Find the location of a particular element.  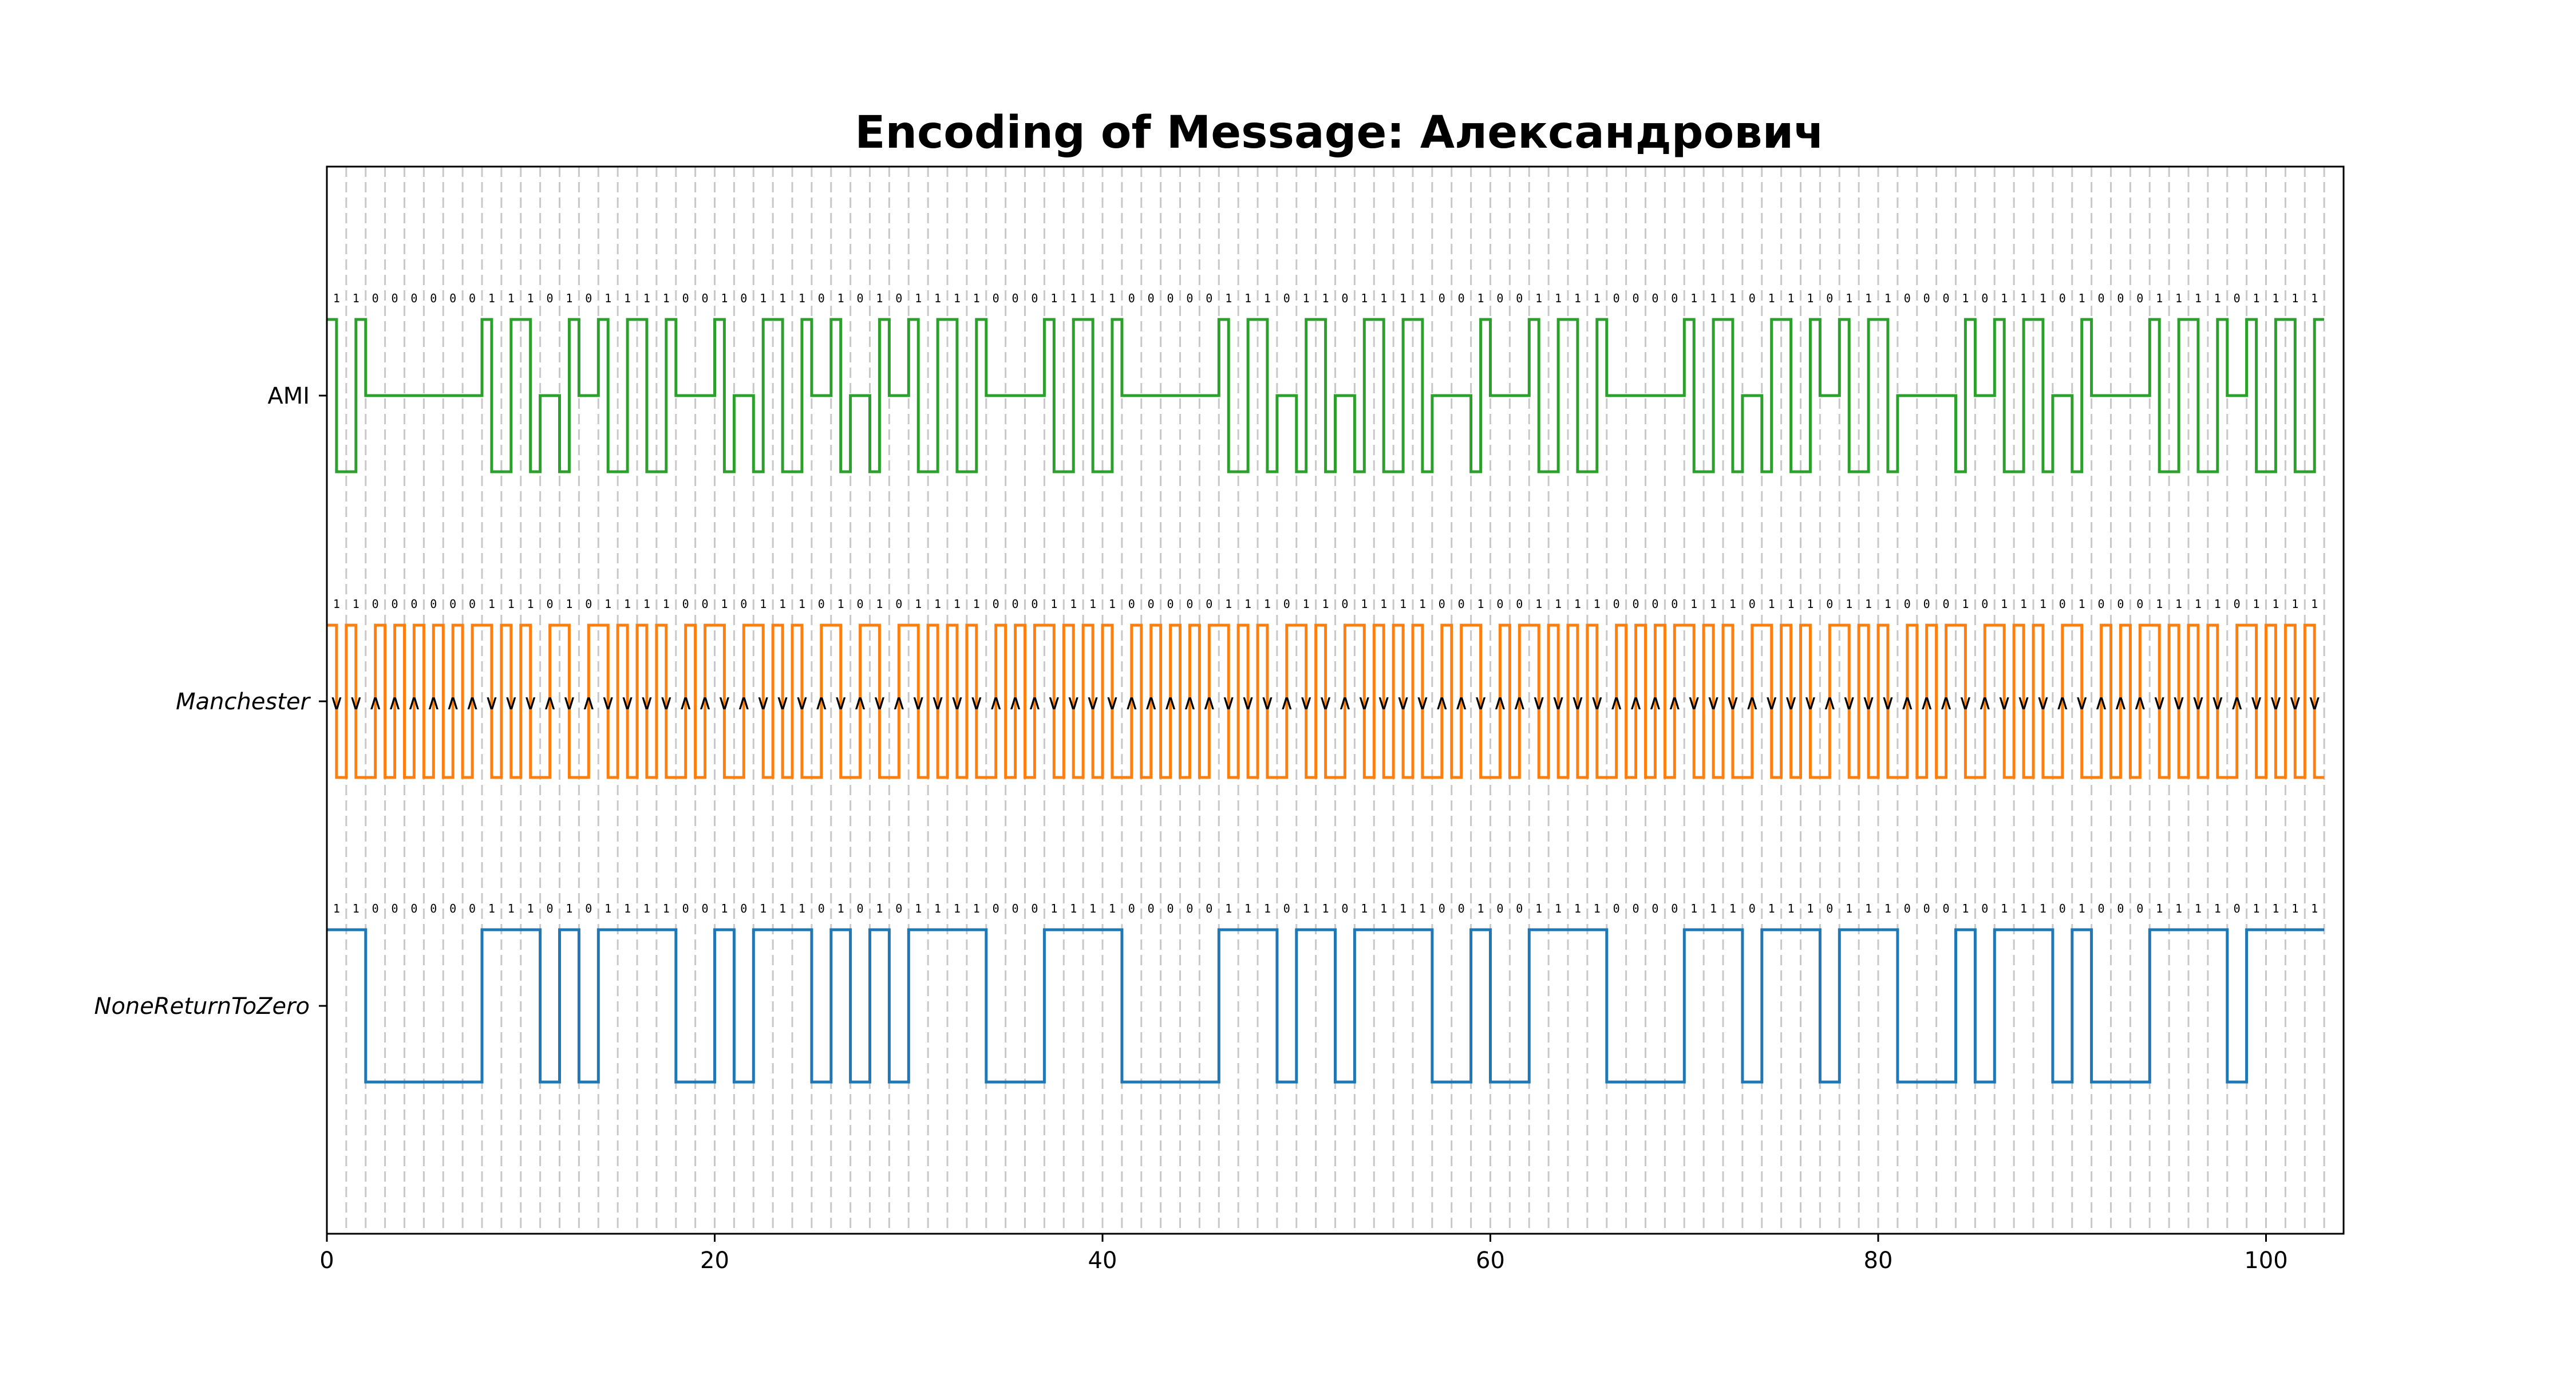

x-tick-label: 80 is located at coordinates (1878, 1260).